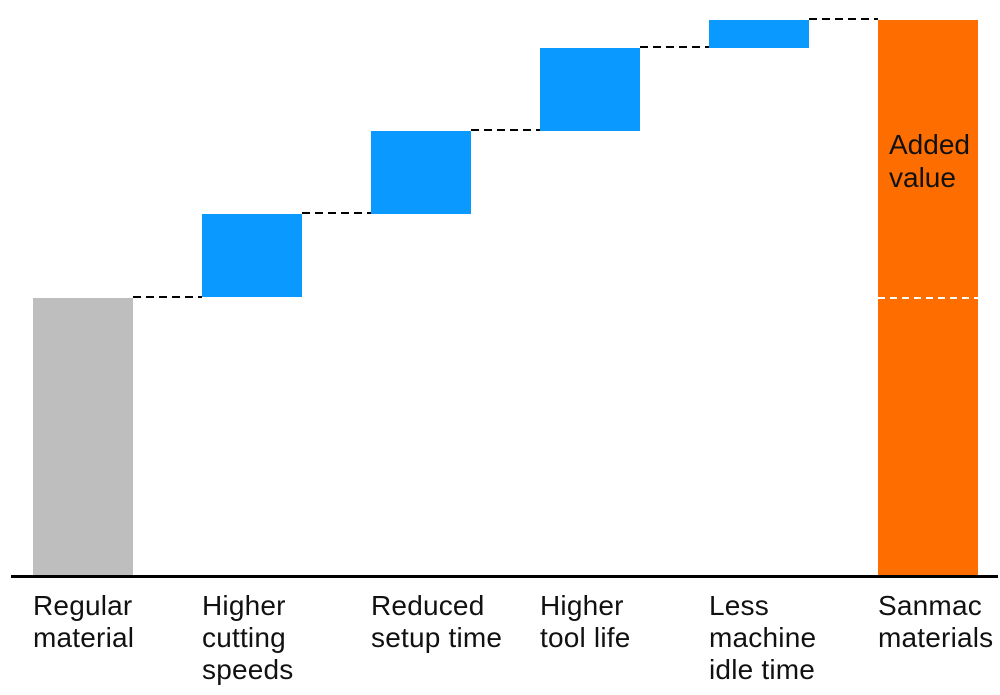  What do you see at coordinates (248, 637) in the screenshot?
I see `category-label-higher-cutting-speeds: Higher cutting speeds` at bounding box center [248, 637].